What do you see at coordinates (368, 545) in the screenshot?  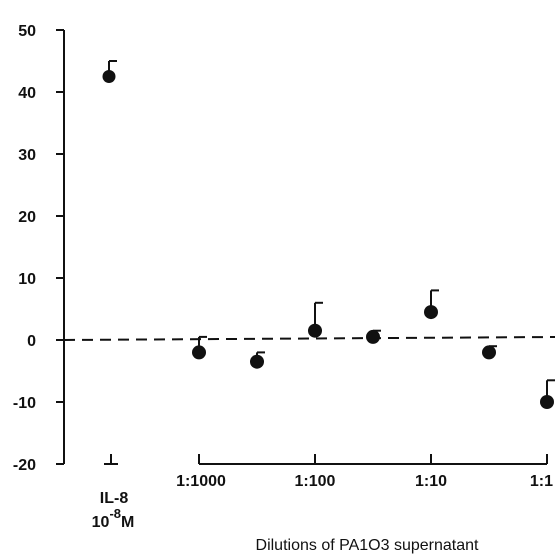 I see `x-axis-title: Dilutions of PA1O3 supernatant` at bounding box center [368, 545].